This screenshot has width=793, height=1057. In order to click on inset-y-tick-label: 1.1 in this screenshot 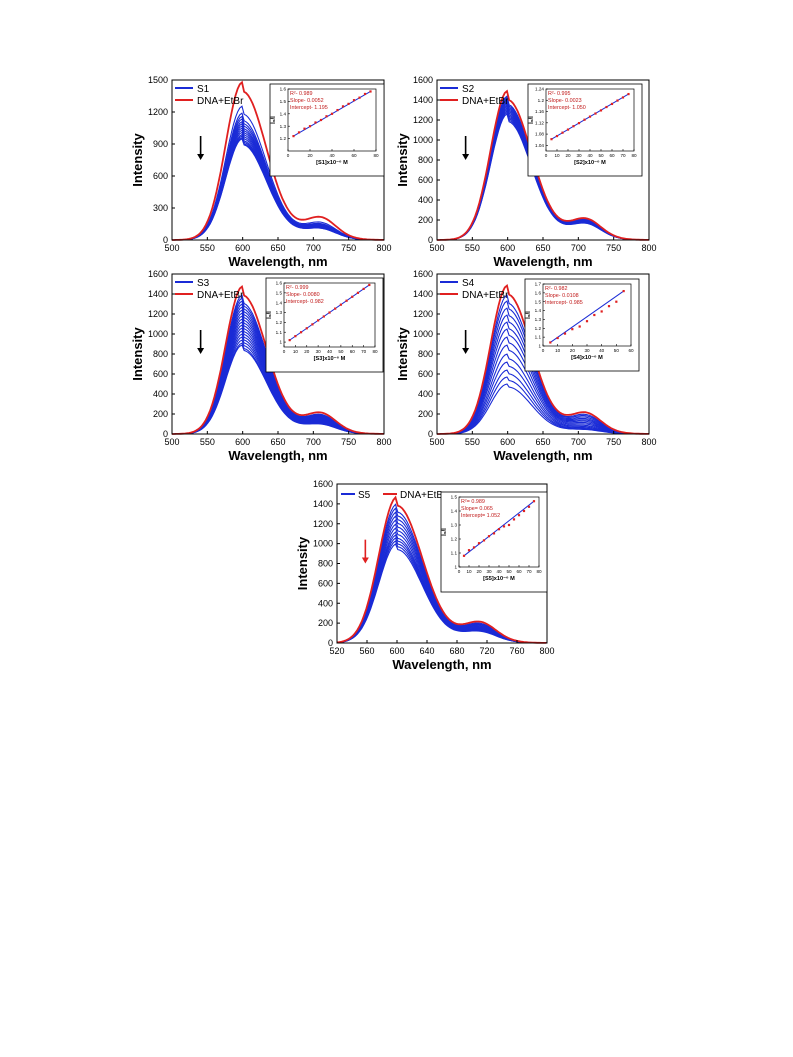, I will do `click(538, 337)`.